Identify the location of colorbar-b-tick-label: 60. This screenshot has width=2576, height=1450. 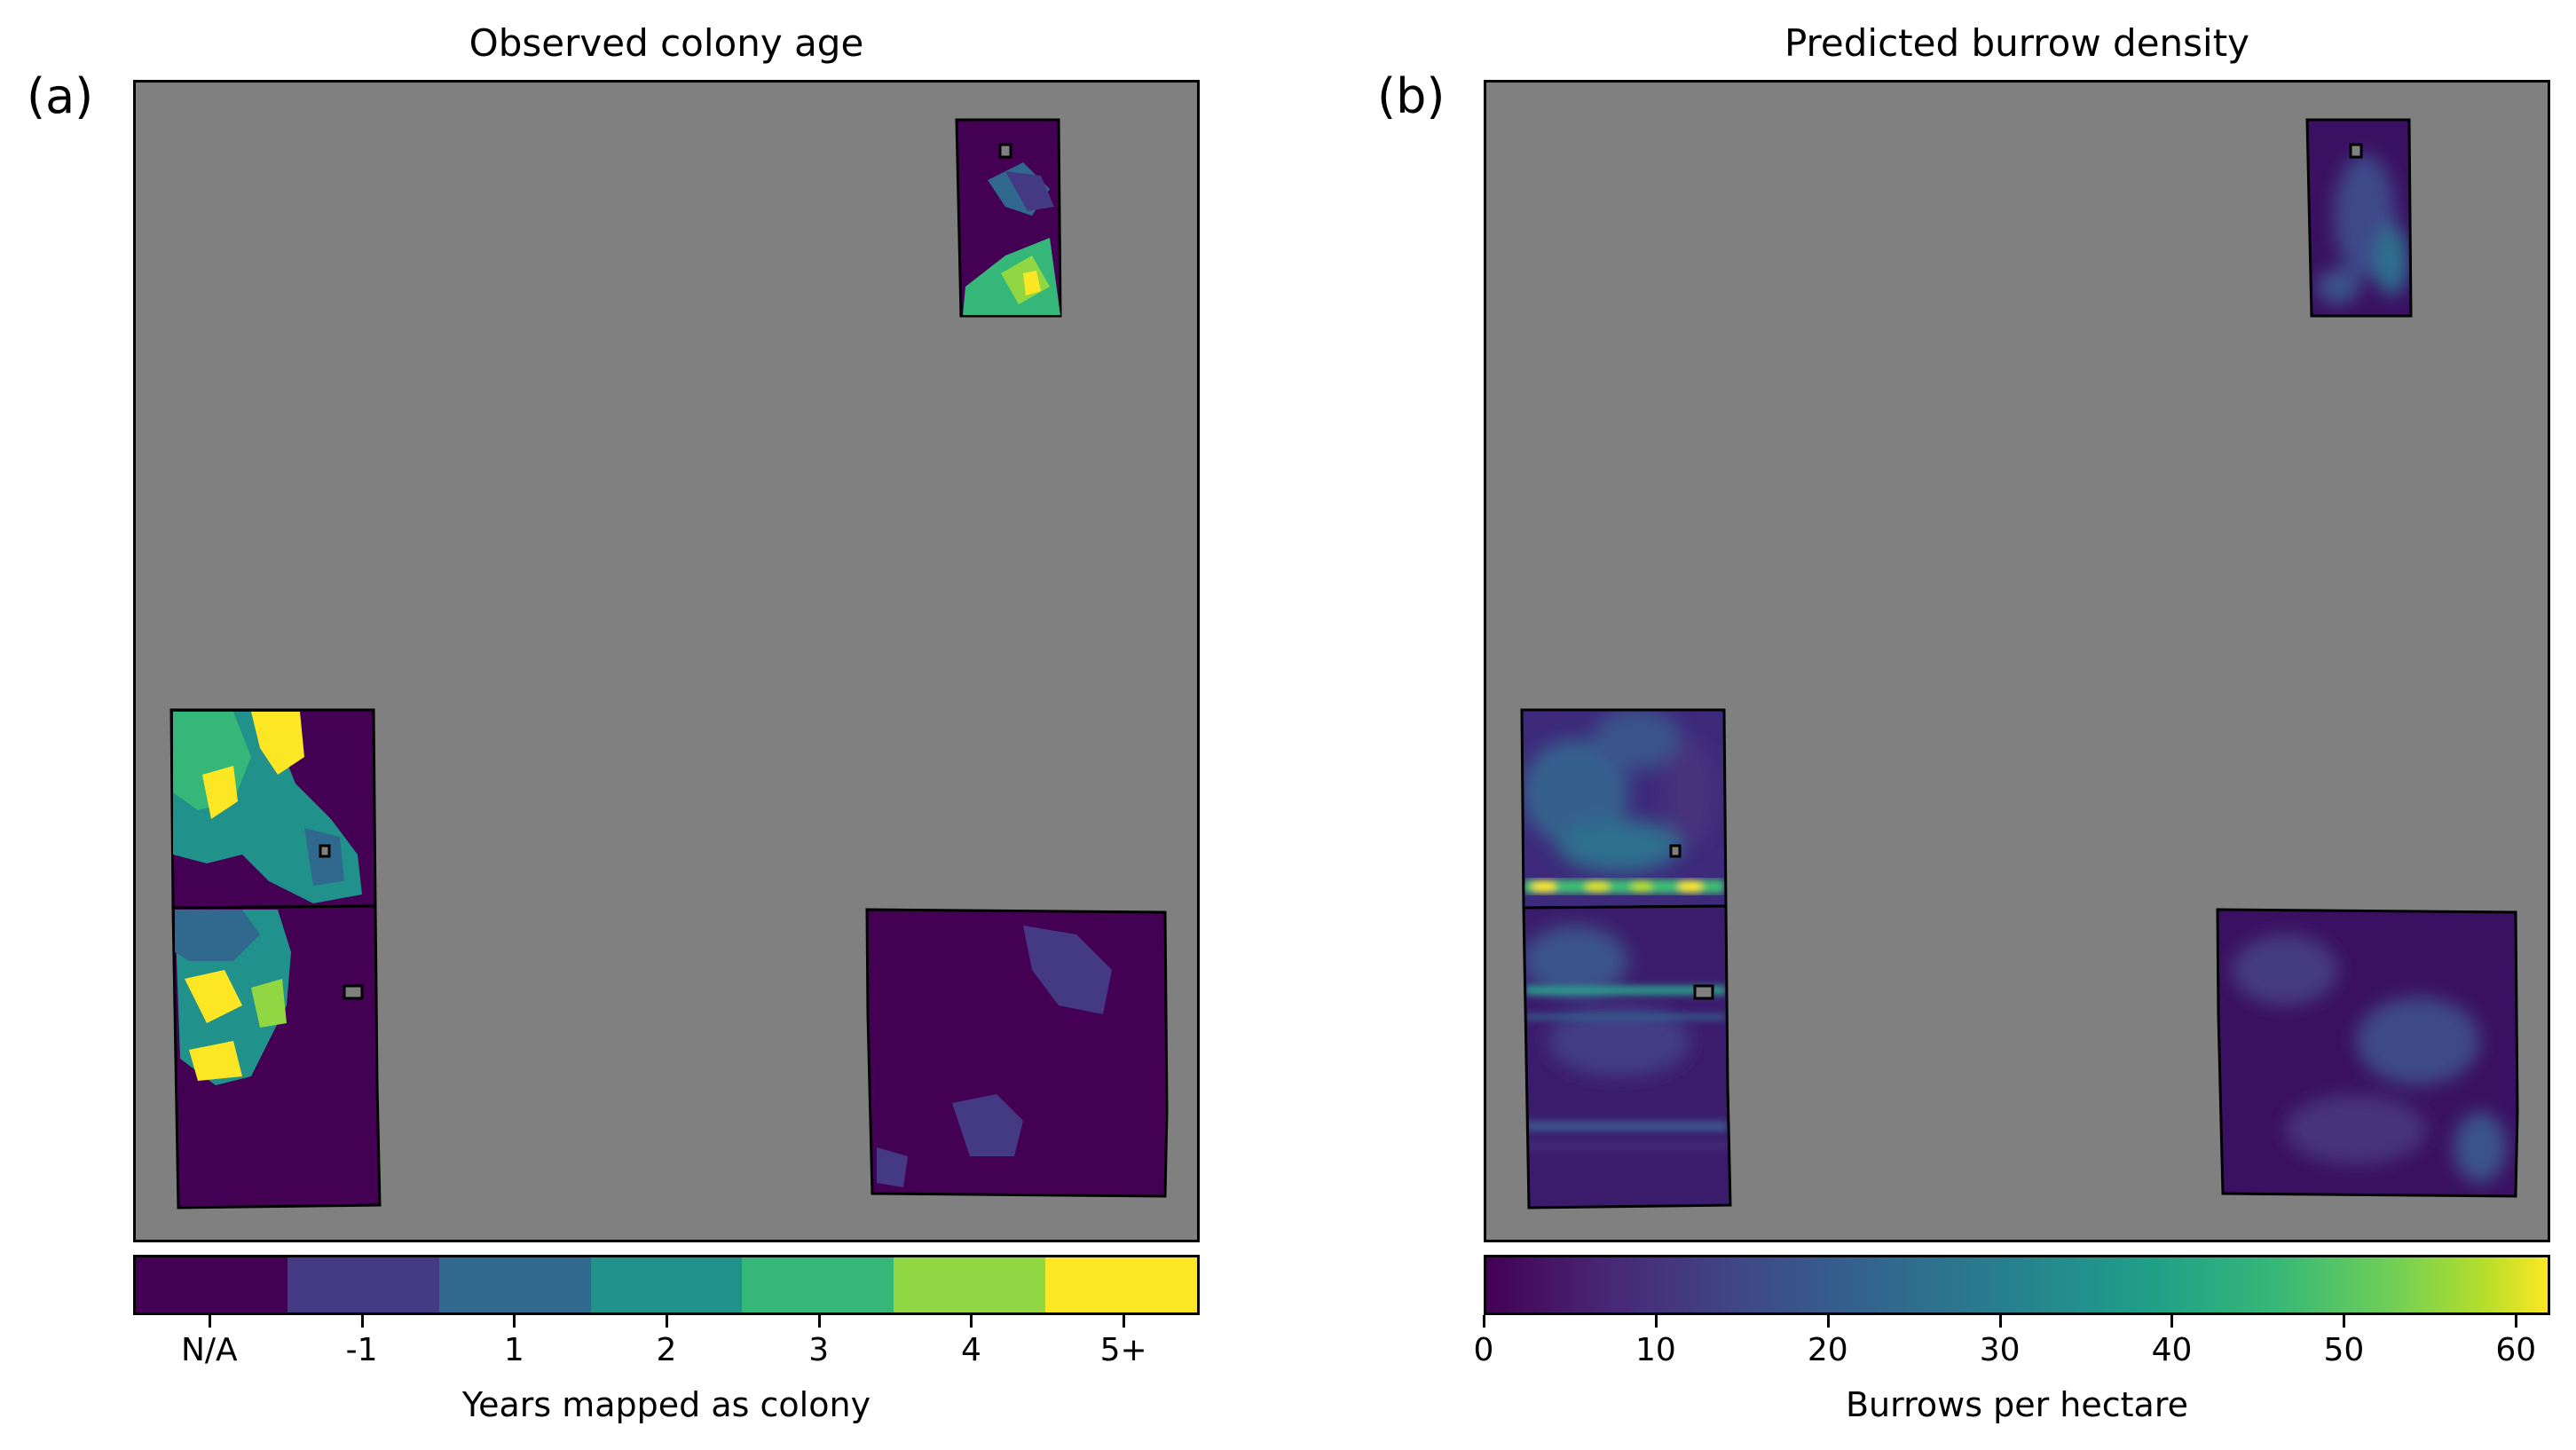
(2516, 1350).